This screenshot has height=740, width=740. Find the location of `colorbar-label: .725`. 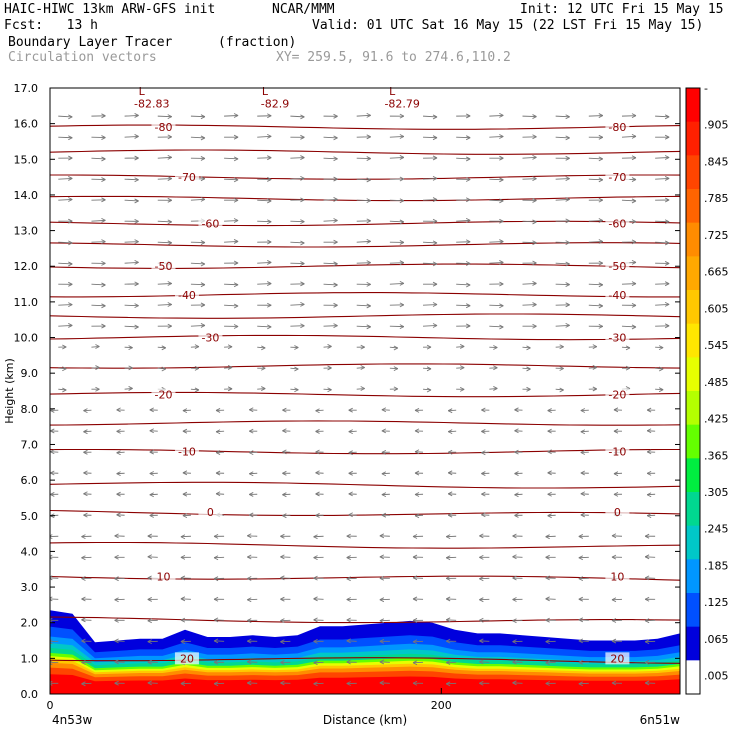

colorbar-label: .725 is located at coordinates (716, 235).